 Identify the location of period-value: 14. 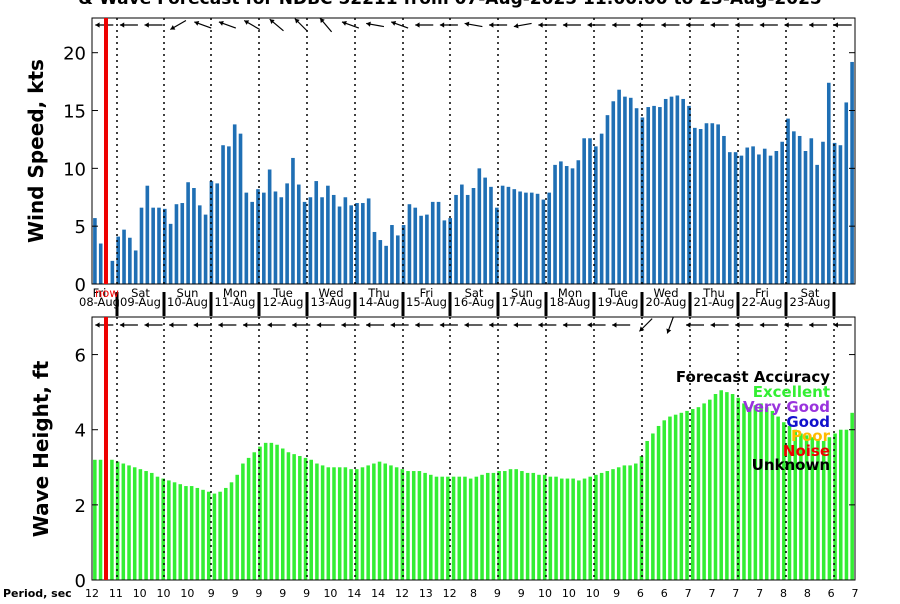
(378, 593).